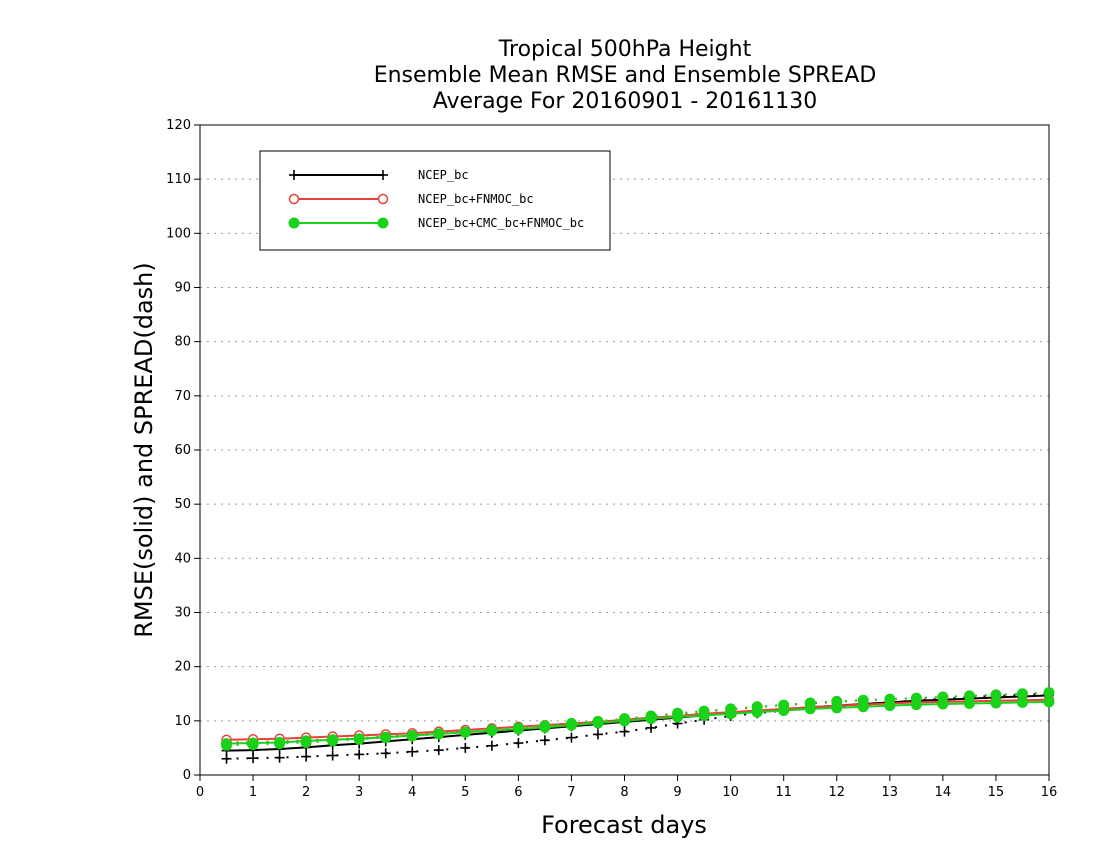  What do you see at coordinates (890, 792) in the screenshot?
I see `x-tick-label: 13` at bounding box center [890, 792].